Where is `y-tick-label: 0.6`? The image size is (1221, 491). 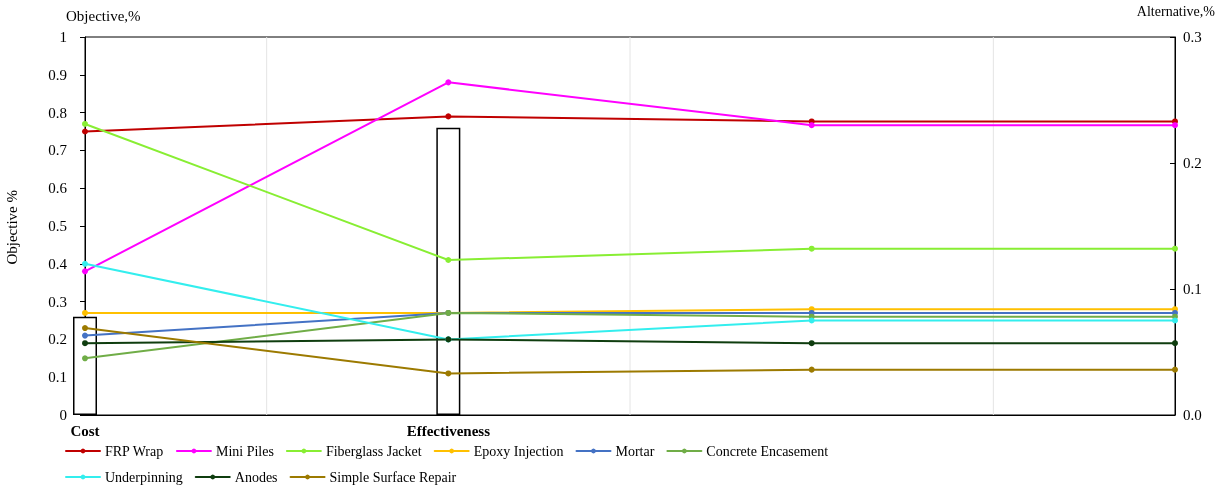 y-tick-label: 0.6 is located at coordinates (58, 188).